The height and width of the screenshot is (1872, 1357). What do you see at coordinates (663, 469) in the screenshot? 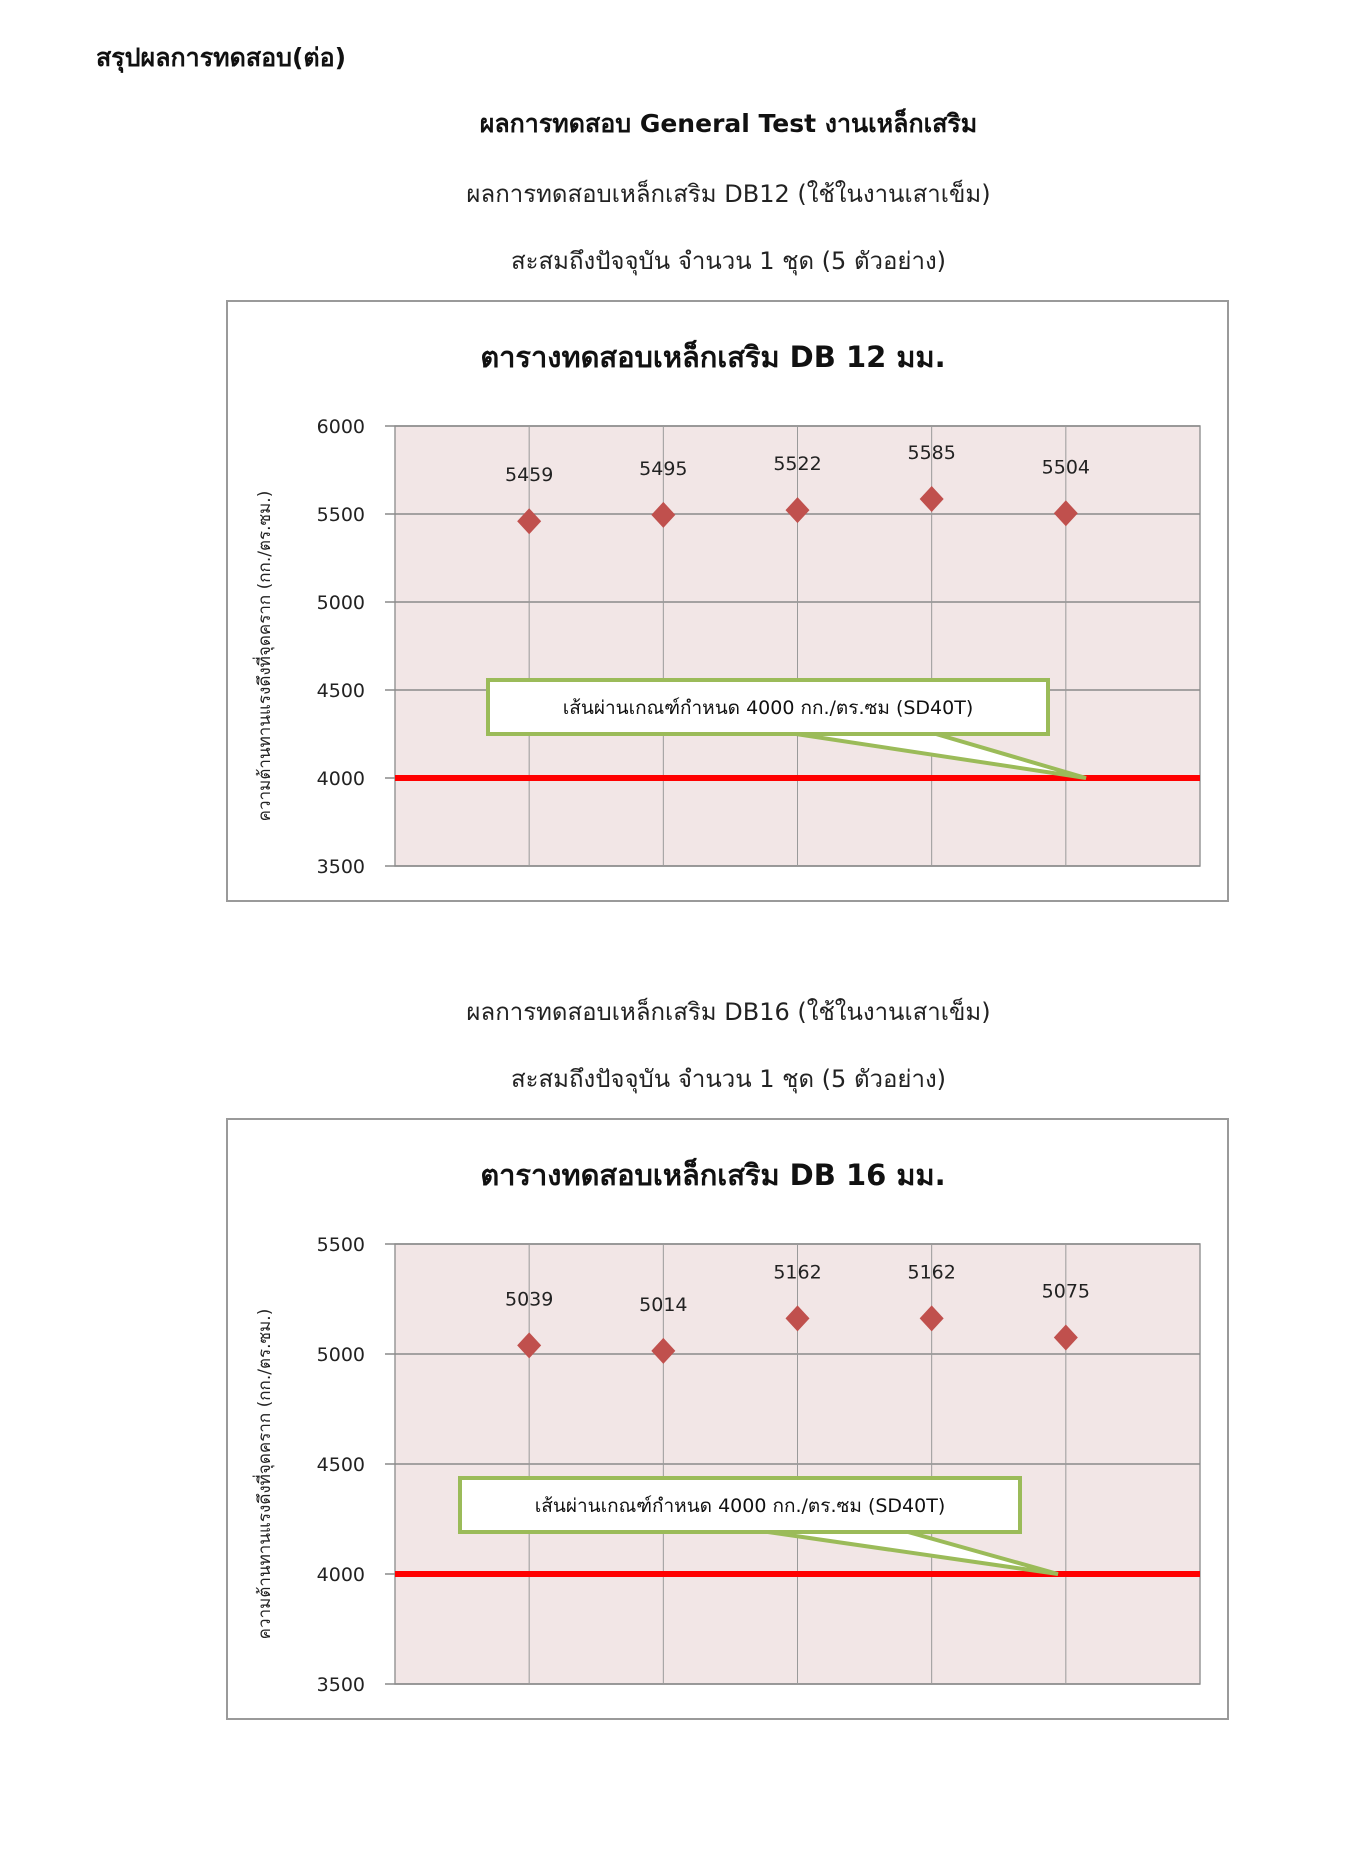
I see `data-label: 5495` at bounding box center [663, 469].